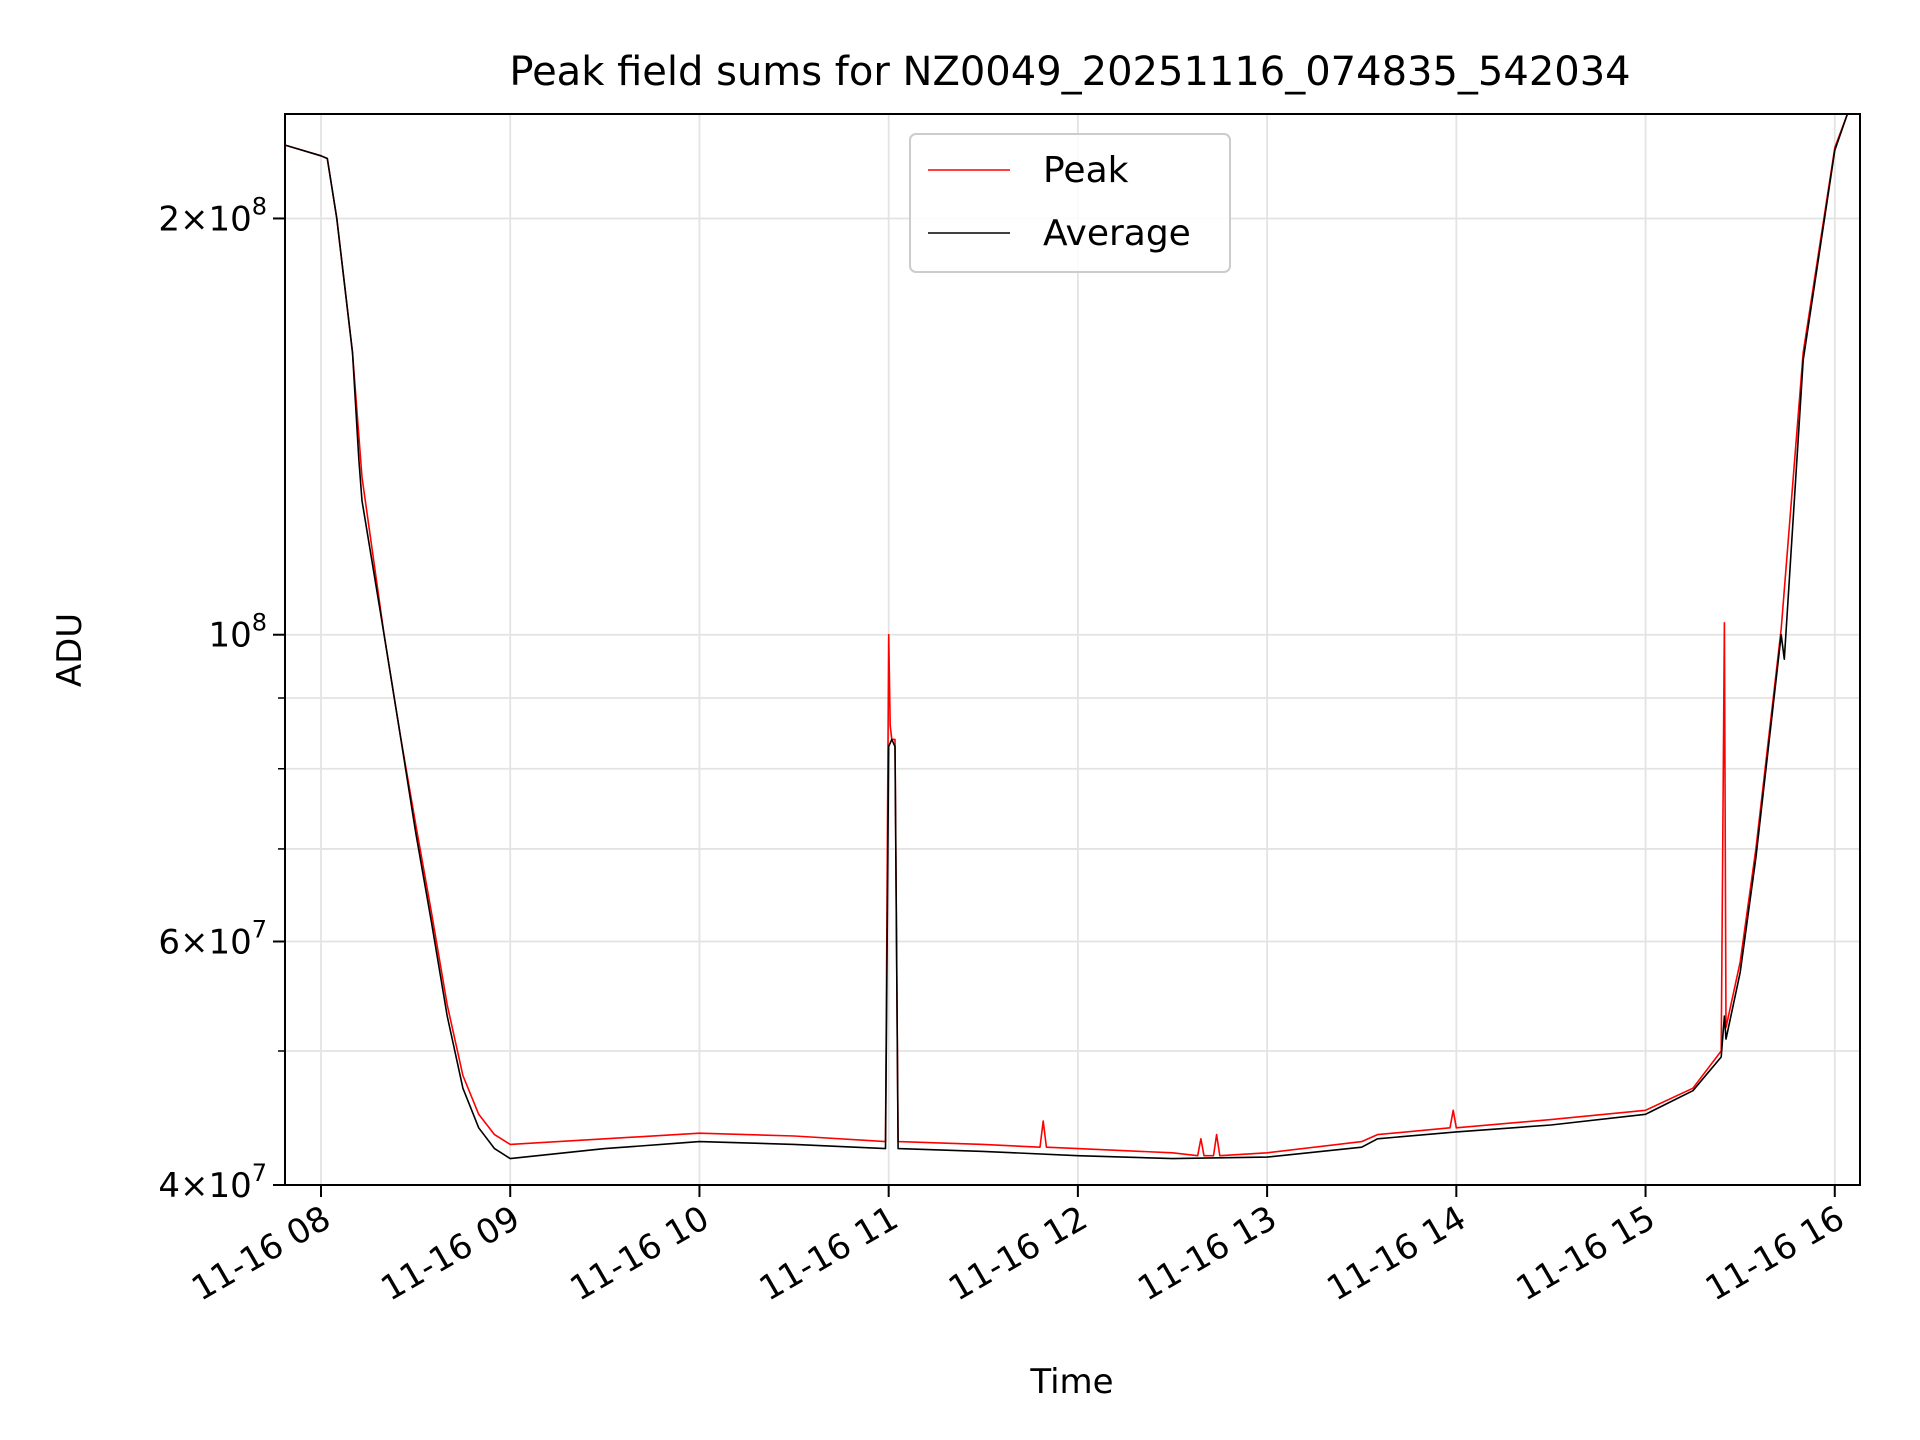 Image resolution: width=1920 pixels, height=1440 pixels. I want to click on y-tick-label: 2×10⁸, so click(212, 215).